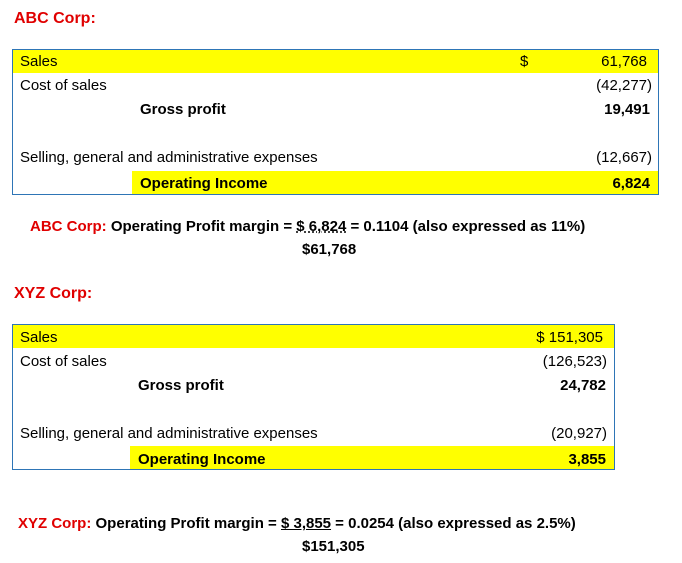  I want to click on abc-heading: ABC Corp:, so click(55, 18).